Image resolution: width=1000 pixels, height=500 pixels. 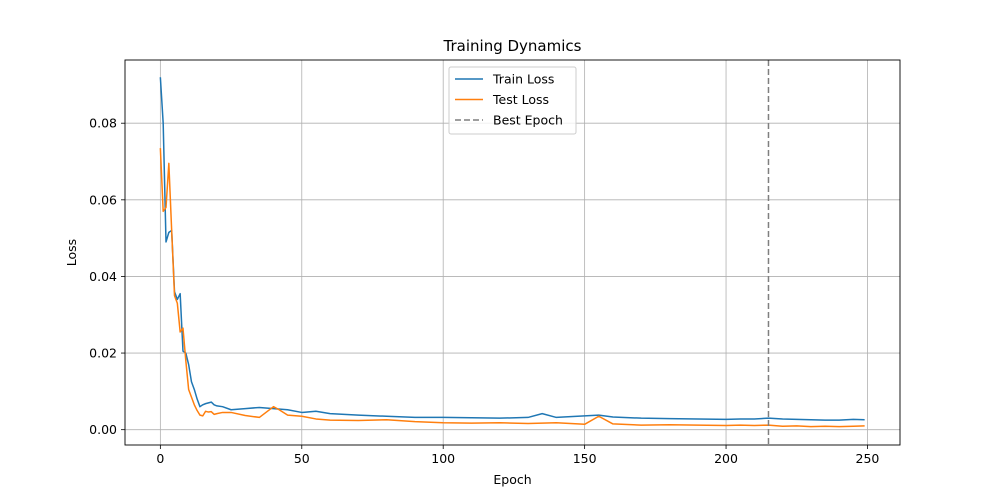 What do you see at coordinates (528, 120) in the screenshot?
I see `legend-label-best-epoch: Best Epoch` at bounding box center [528, 120].